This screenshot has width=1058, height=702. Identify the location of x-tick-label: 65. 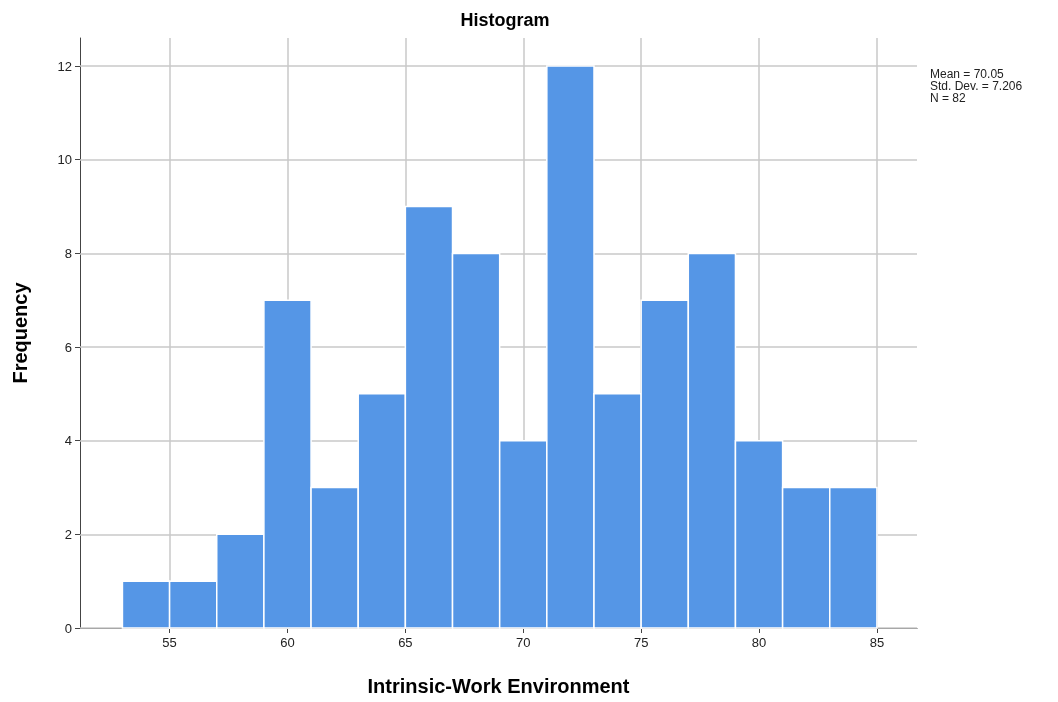
(405, 642).